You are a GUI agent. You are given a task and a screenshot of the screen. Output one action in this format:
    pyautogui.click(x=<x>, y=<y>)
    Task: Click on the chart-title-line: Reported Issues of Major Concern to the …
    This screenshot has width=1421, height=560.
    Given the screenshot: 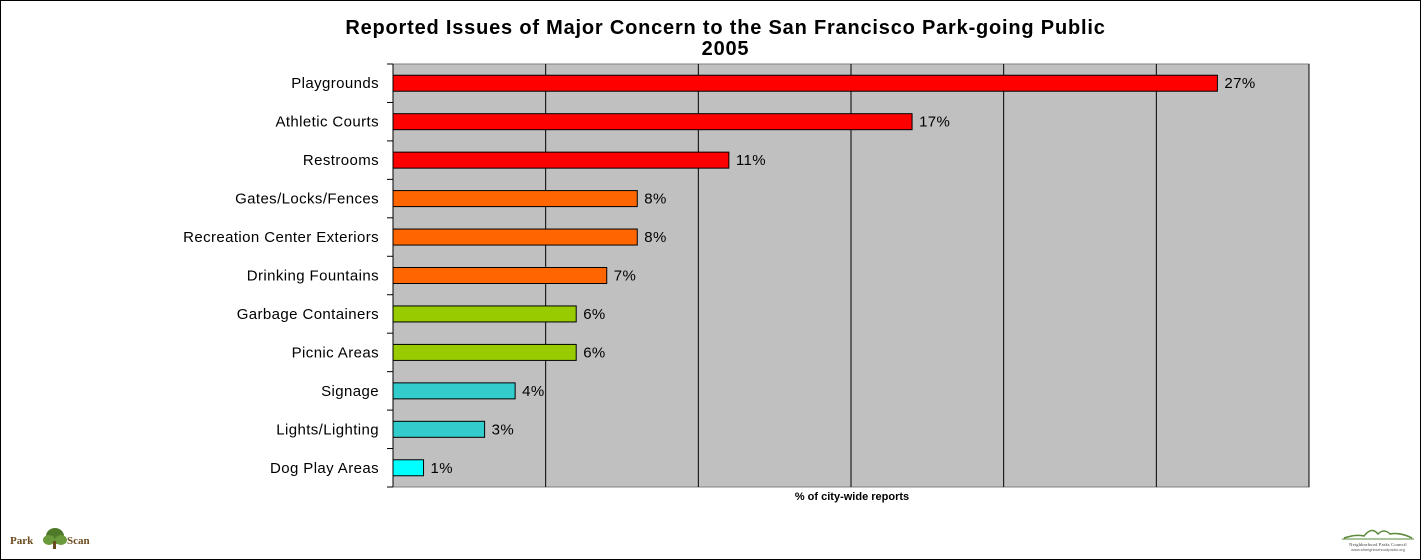 What is the action you would take?
    pyautogui.click(x=725, y=28)
    